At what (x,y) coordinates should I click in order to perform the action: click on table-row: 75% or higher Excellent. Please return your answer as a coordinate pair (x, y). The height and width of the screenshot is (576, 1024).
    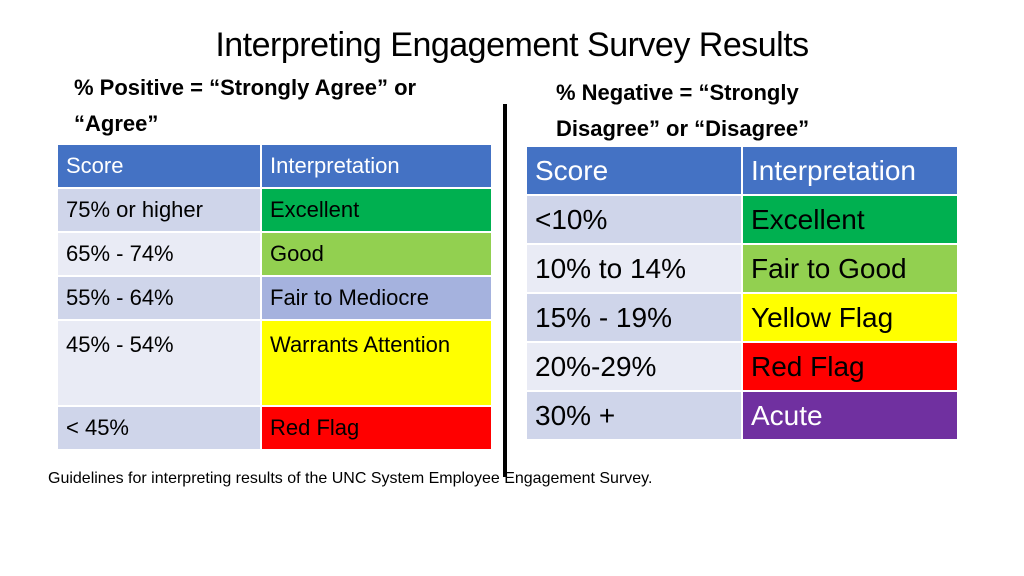
    Looking at the image, I should click on (275, 210).